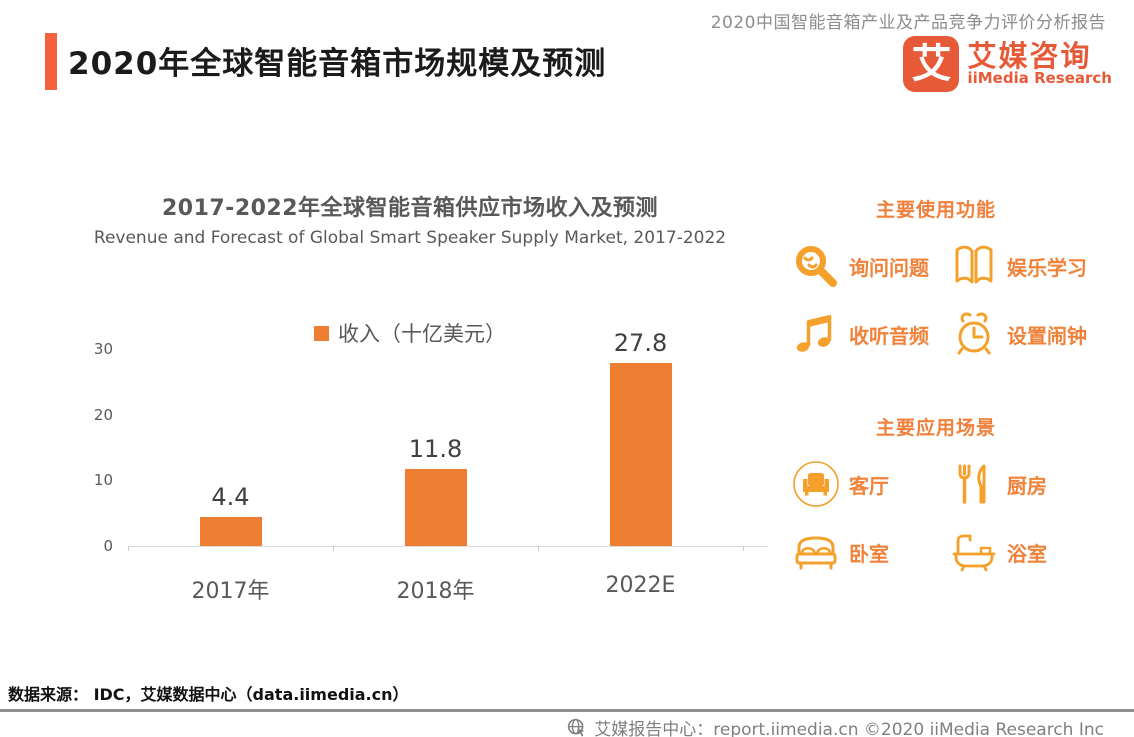 The image size is (1134, 737). I want to click on legend-label: 收入（十亿美元）, so click(422, 334).